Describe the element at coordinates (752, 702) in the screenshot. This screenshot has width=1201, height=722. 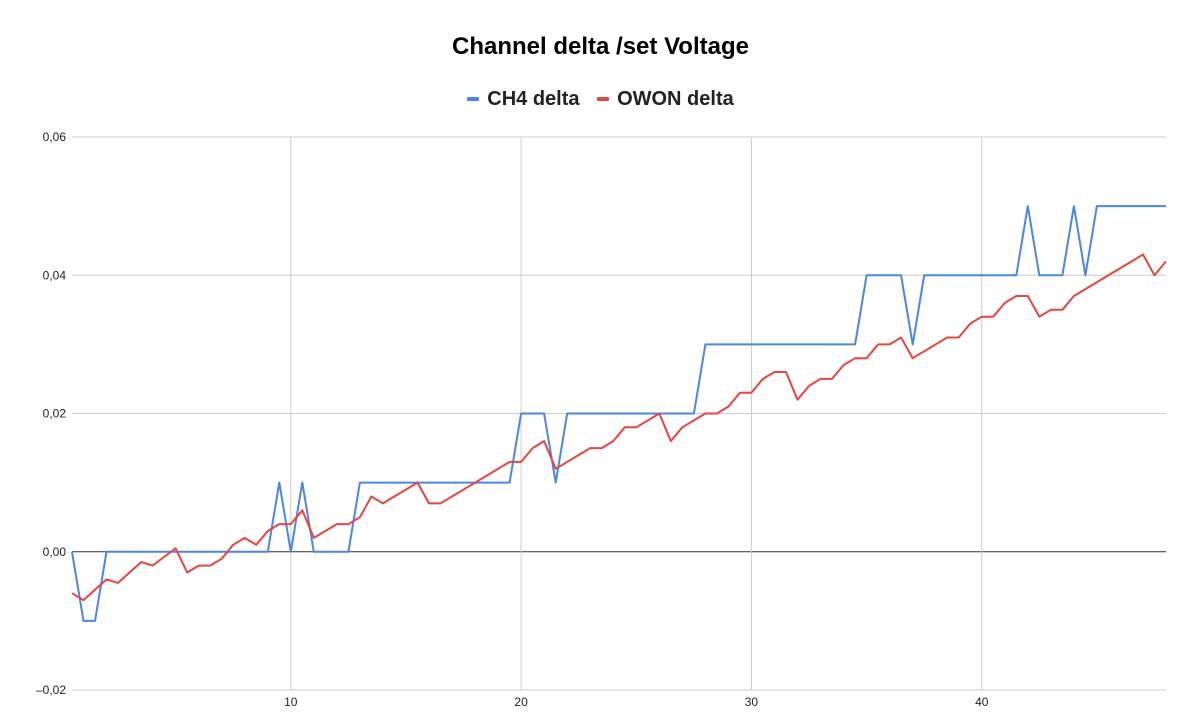
I see `x-tick-label: 30` at that location.